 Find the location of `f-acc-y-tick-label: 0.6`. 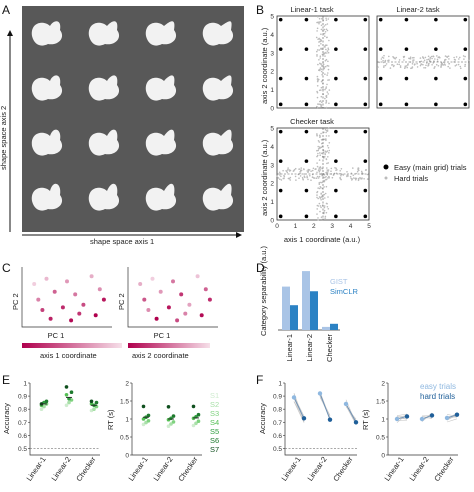

f-acc-y-tick-label: 0.6 is located at coordinates (277, 436).